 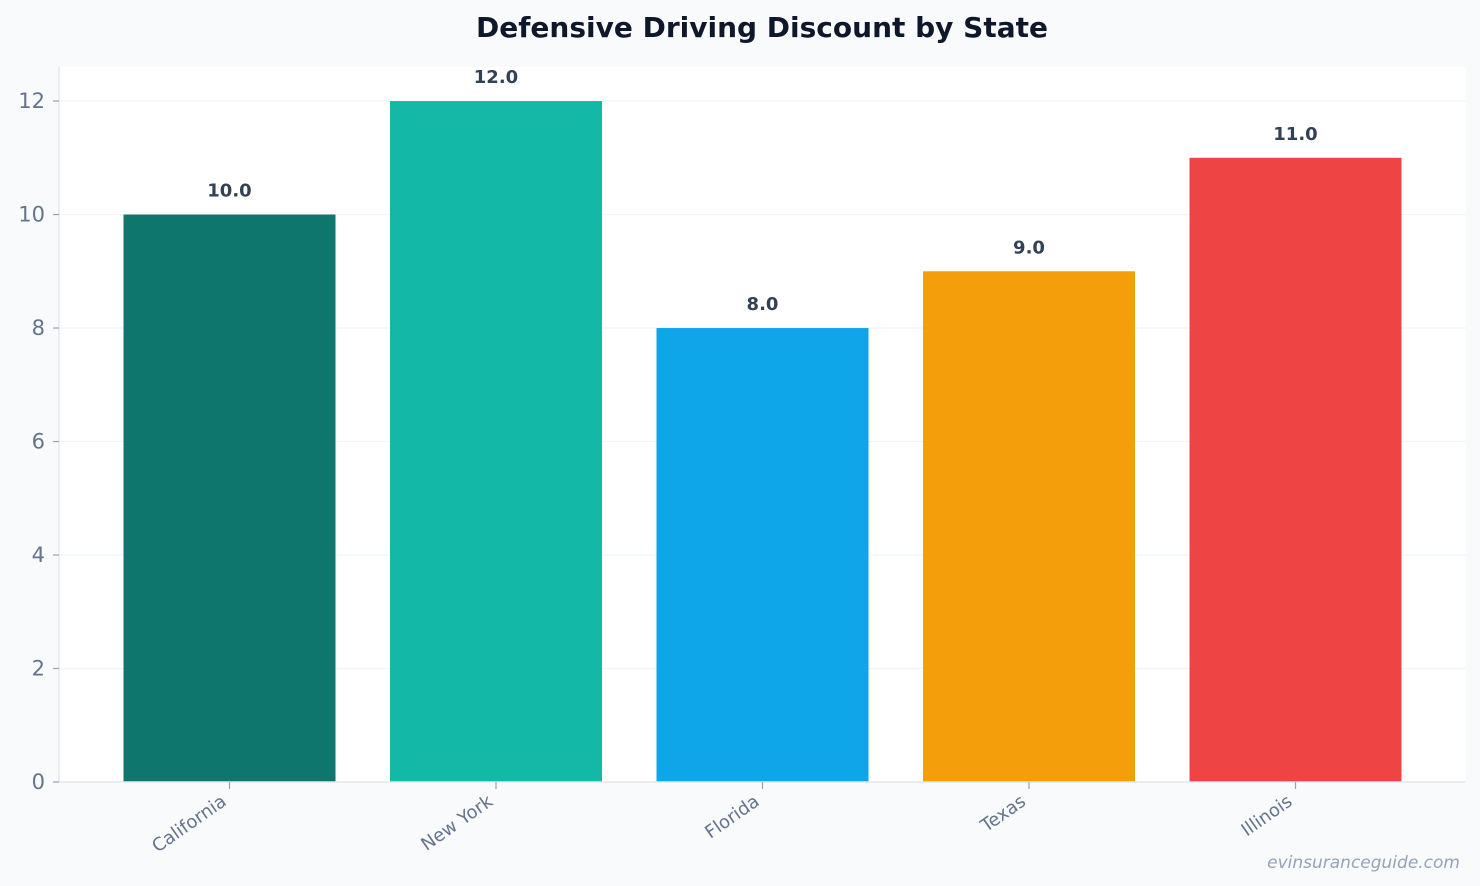 I want to click on bar-value-label: 10.0, so click(x=229, y=191).